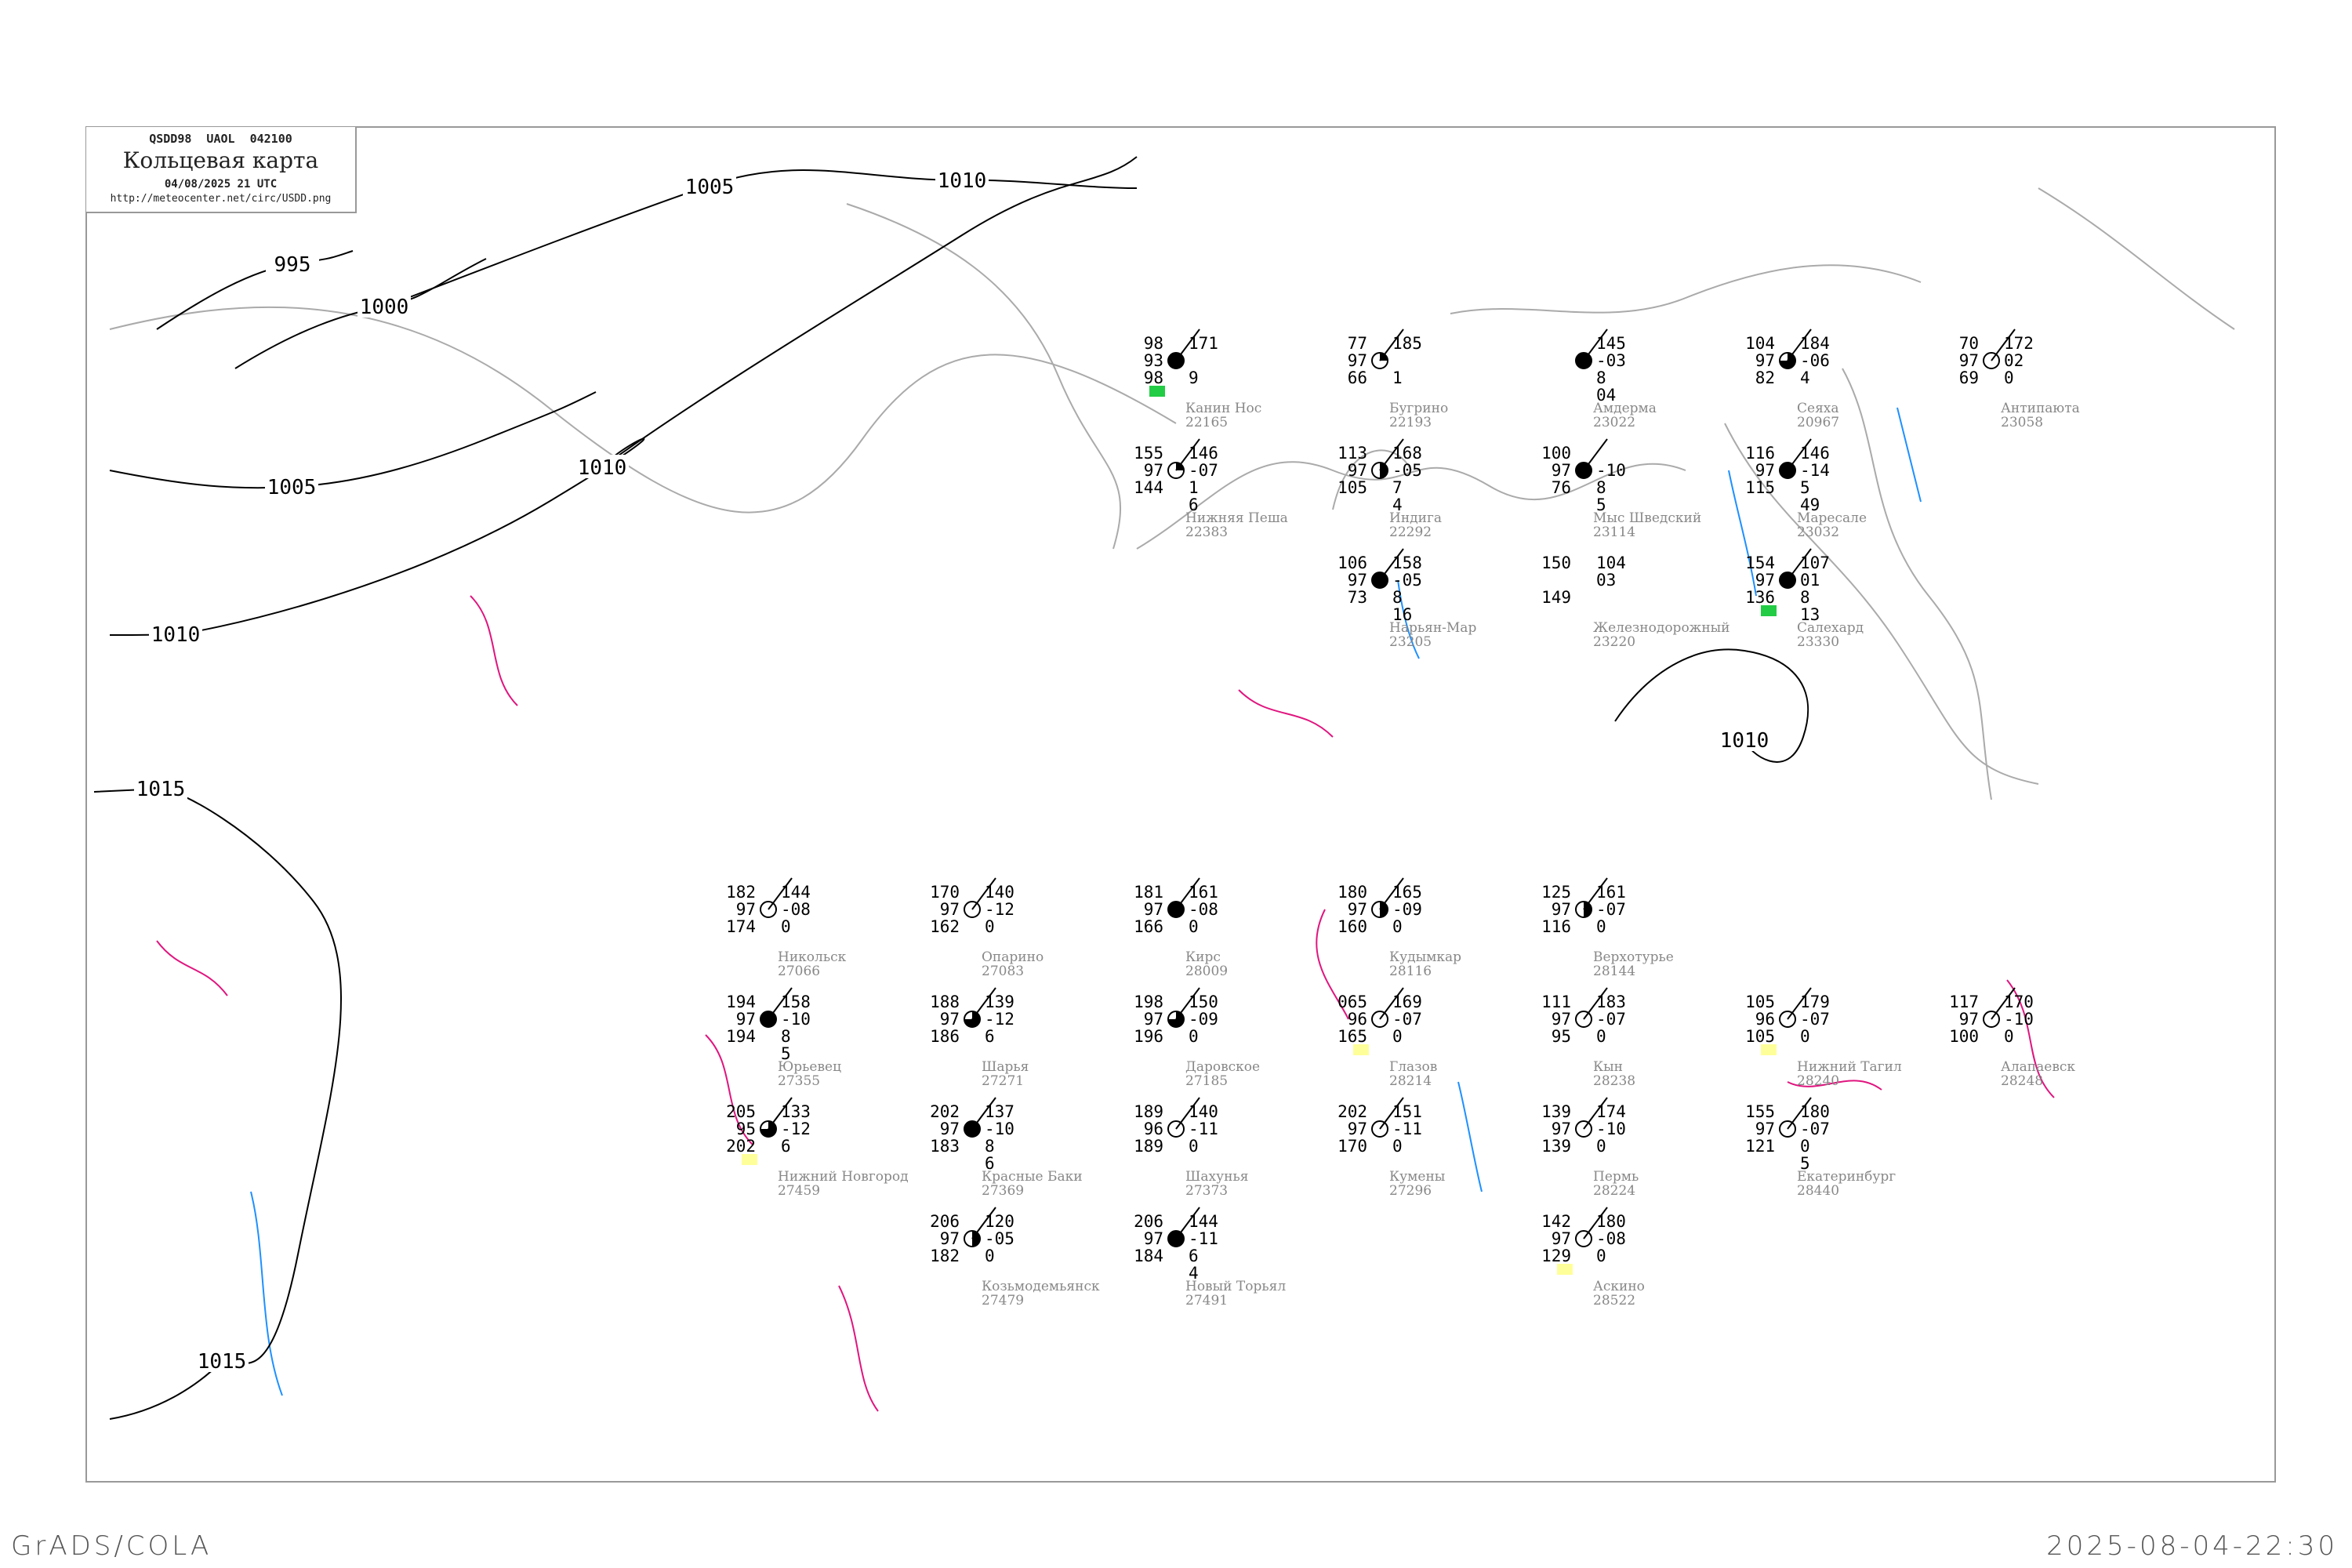 The image size is (2352, 1568). Describe the element at coordinates (1614, 422) in the screenshot. I see `station-id: 23022` at that location.